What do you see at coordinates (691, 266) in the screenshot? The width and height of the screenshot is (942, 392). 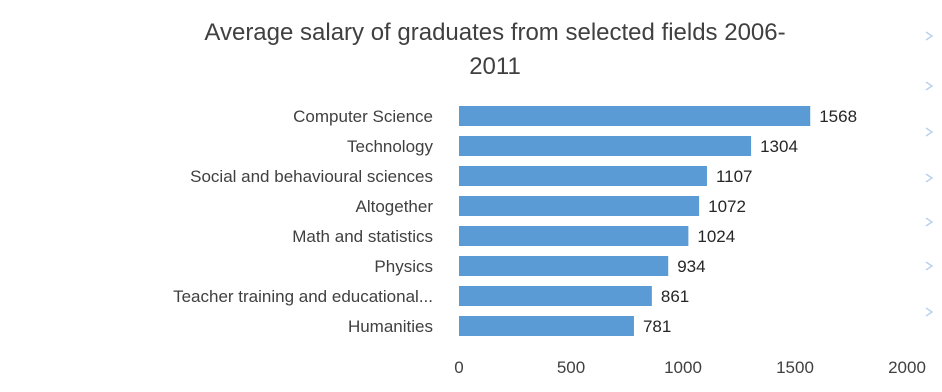 I see `data-label: 934` at bounding box center [691, 266].